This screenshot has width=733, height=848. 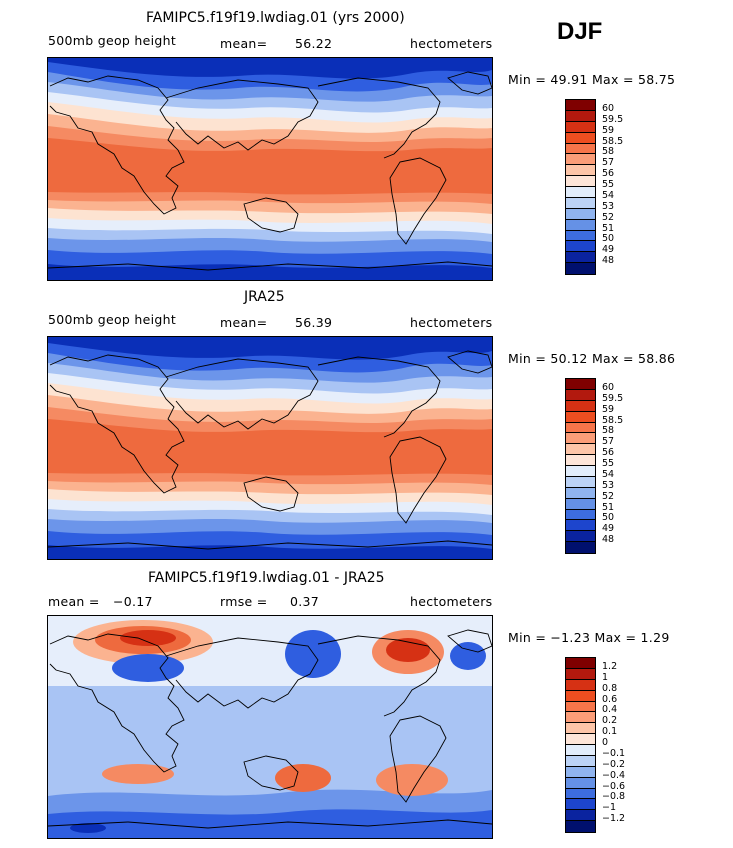 I want to click on coastlines, so click(x=270, y=729).